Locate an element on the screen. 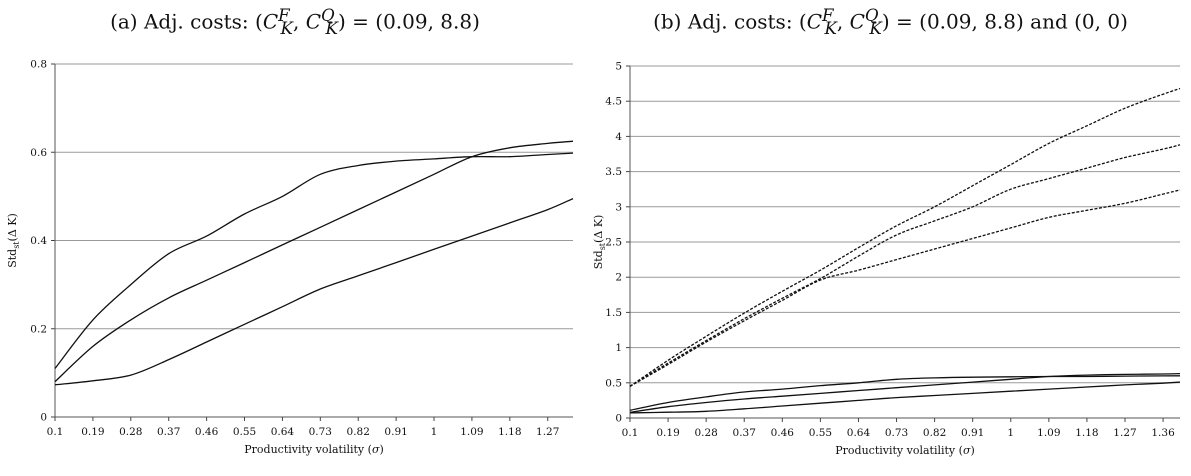  y-tick-label: 0.5 is located at coordinates (613, 383).